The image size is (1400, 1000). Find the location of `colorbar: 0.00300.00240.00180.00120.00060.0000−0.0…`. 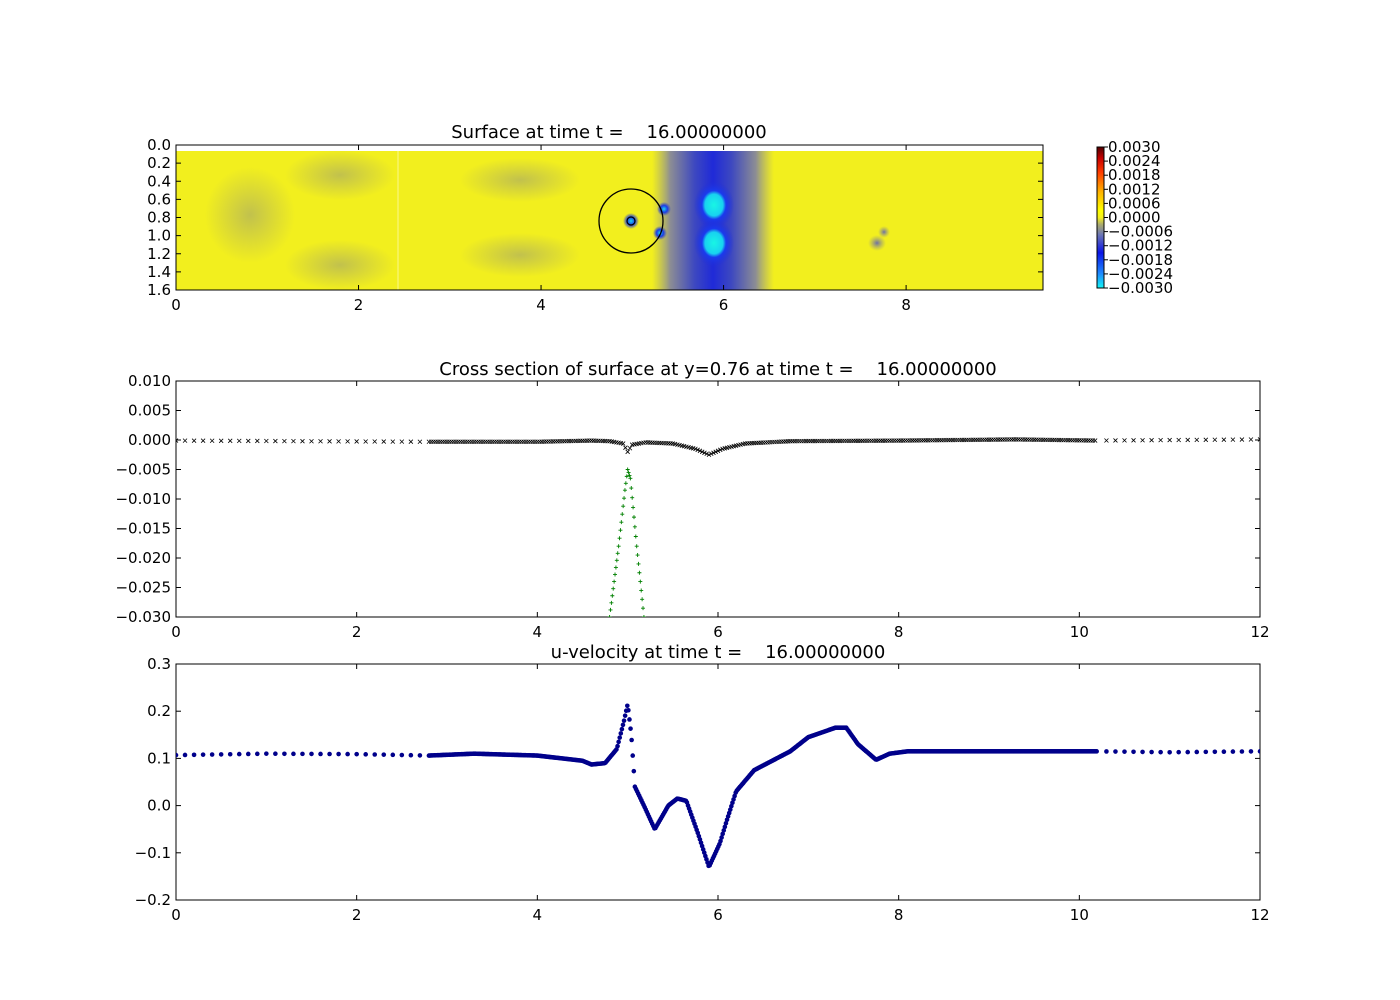

colorbar: 0.00300.00240.00180.00120.00060.0000−0.0… is located at coordinates (1134, 217).